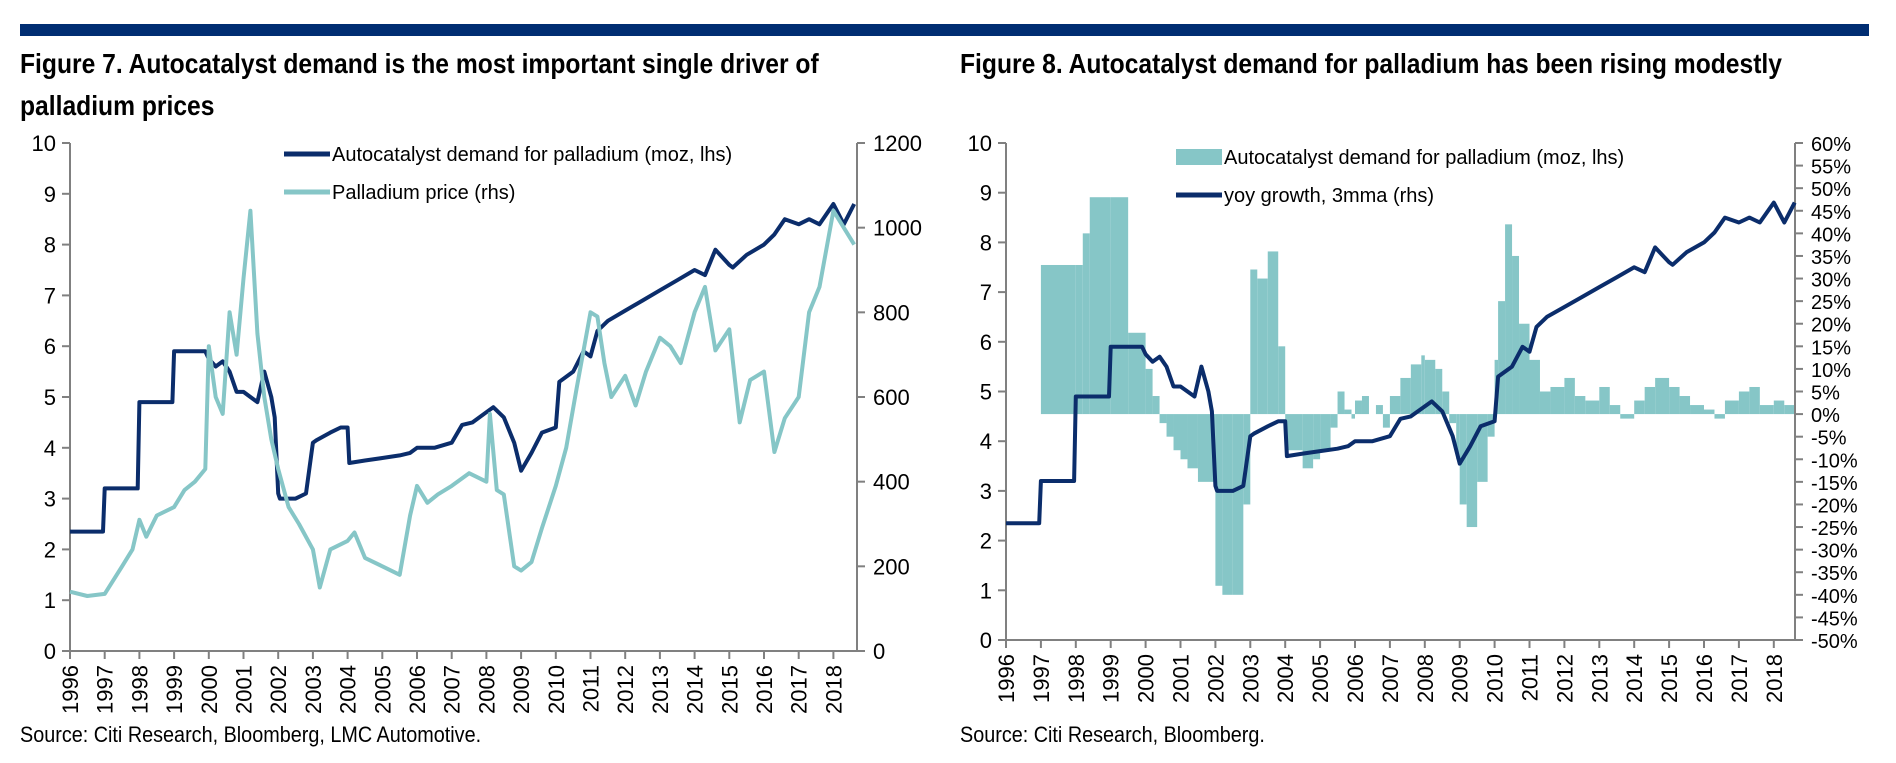 The image size is (1896, 763). I want to click on x-tick-label: 2004, so click(1285, 678).